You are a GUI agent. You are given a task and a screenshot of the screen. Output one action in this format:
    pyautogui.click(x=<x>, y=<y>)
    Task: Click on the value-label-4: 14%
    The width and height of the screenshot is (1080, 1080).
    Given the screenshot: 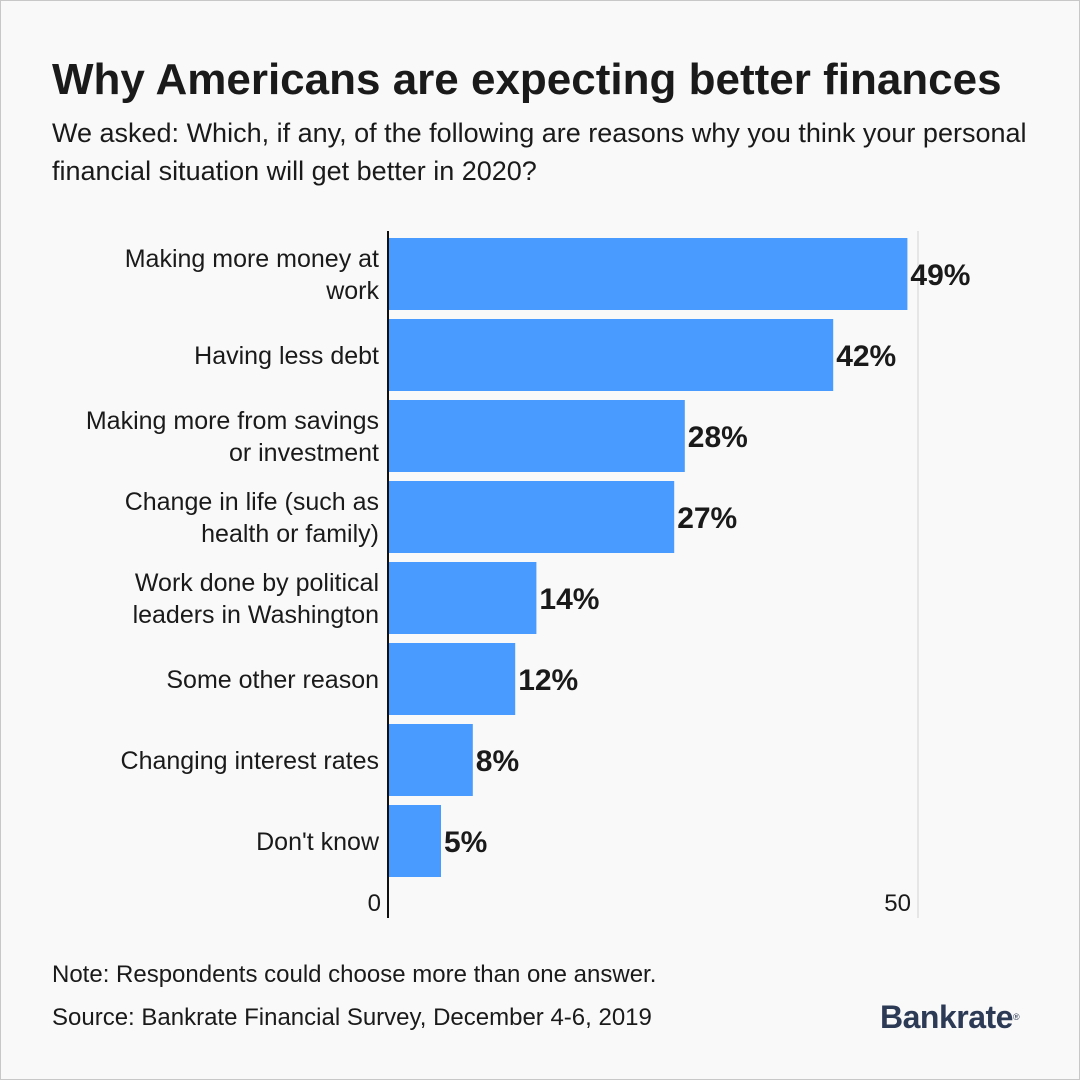 What is the action you would take?
    pyautogui.click(x=569, y=599)
    